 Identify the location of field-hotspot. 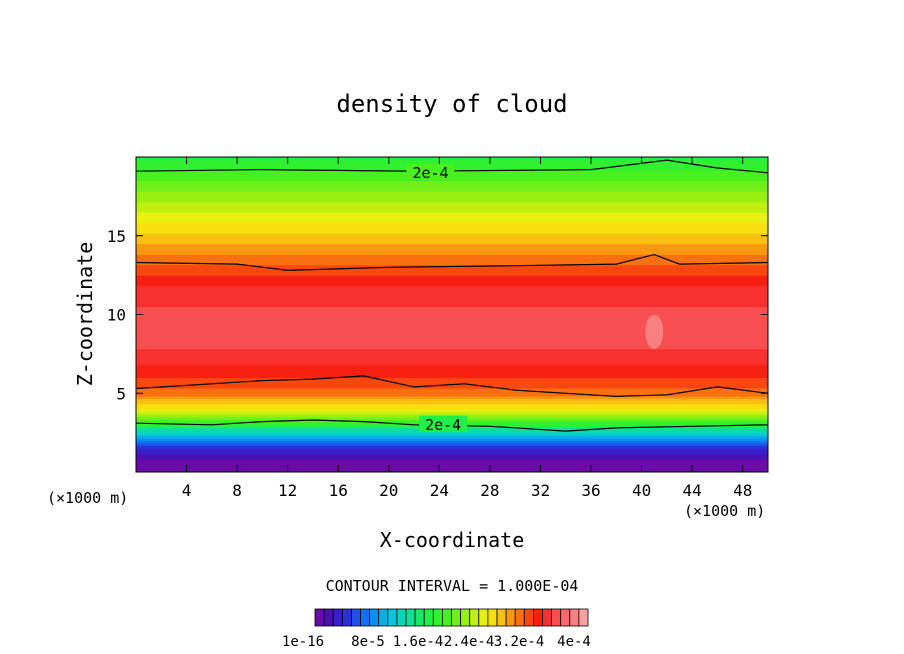
(654, 331).